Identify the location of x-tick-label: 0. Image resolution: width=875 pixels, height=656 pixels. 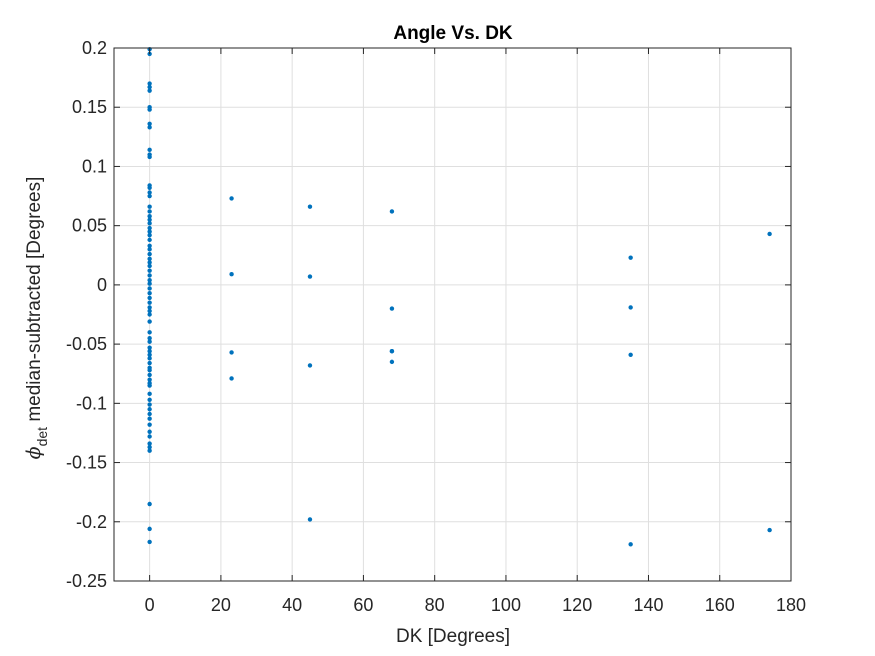
(150, 605).